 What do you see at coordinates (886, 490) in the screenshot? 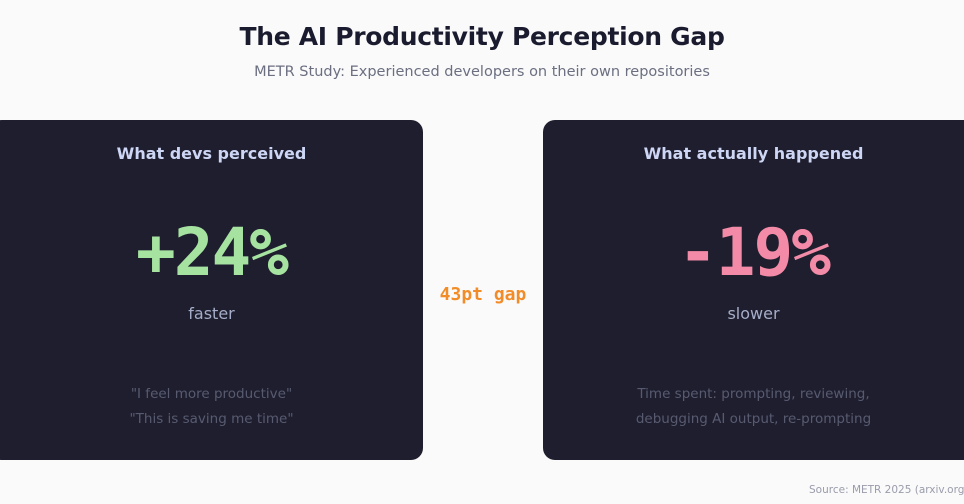
I see `source-citation: Source: METR 2025 (arxiv.org/` at bounding box center [886, 490].